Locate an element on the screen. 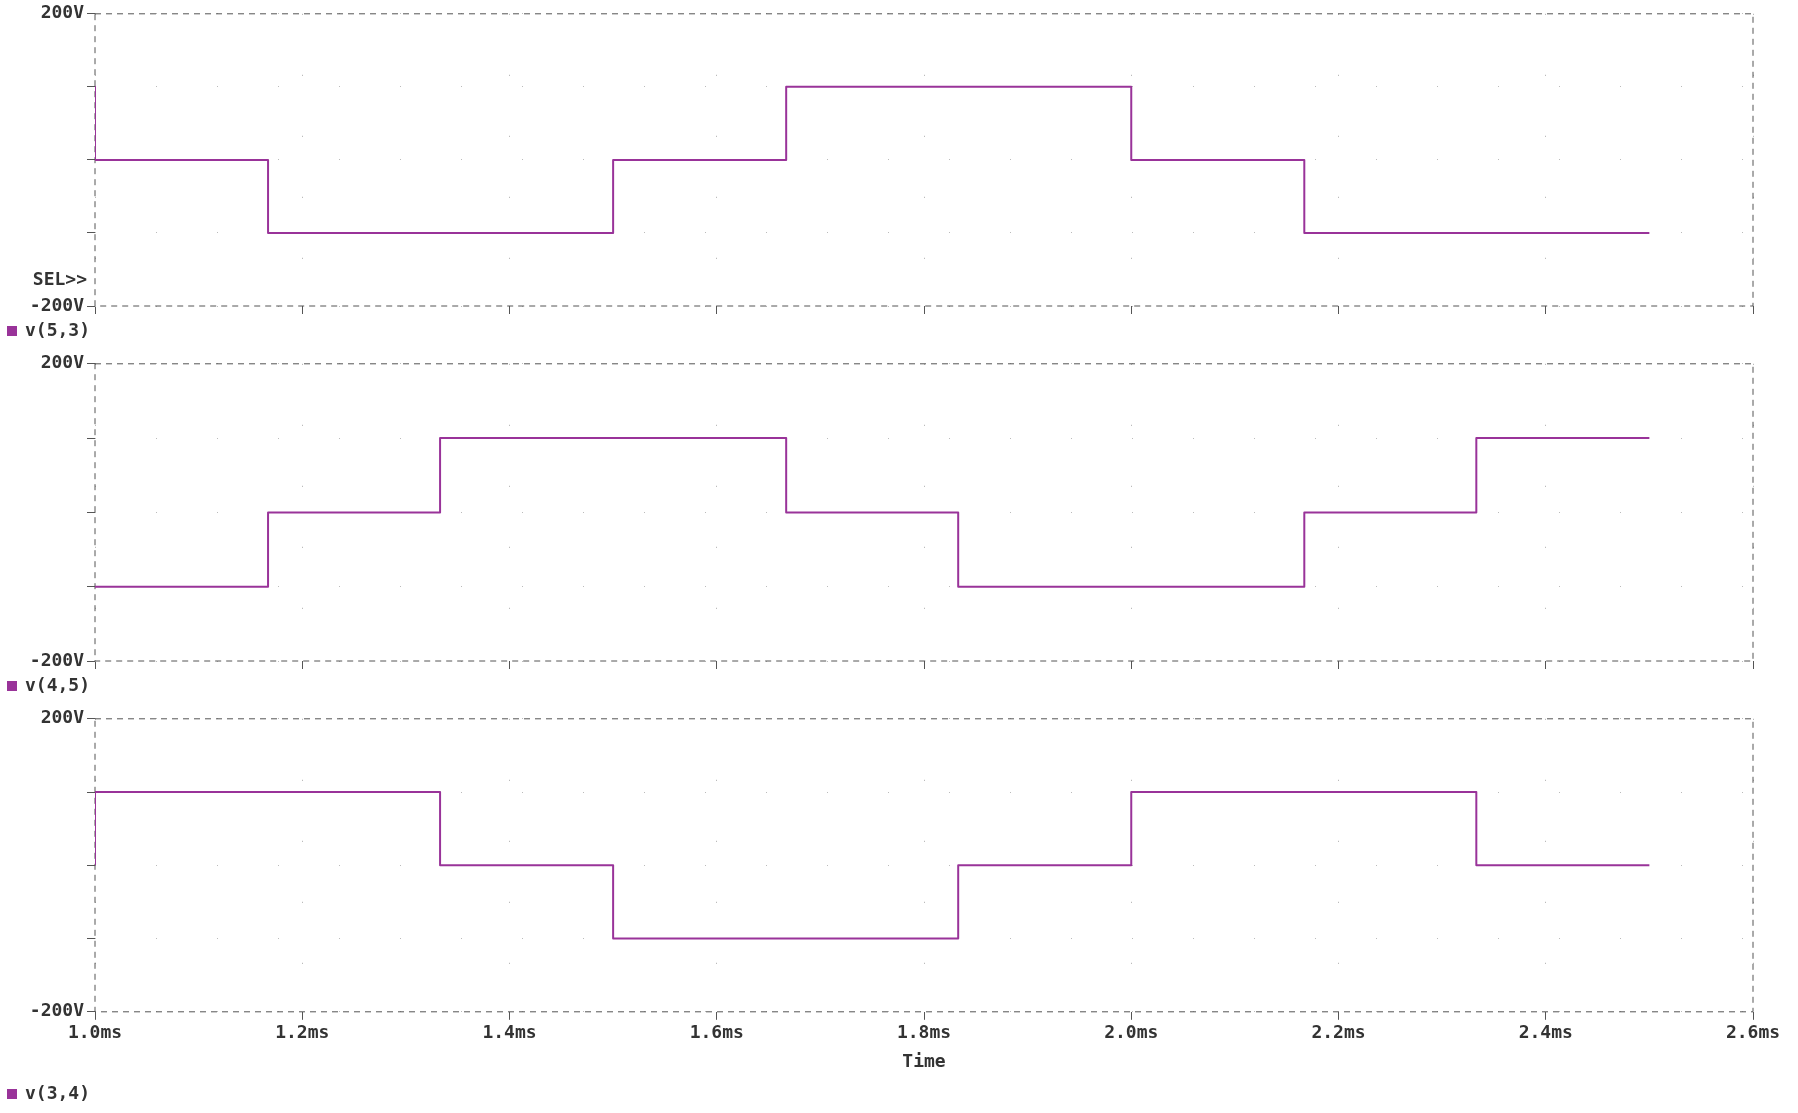  x-tick-label: 1.0ms is located at coordinates (95, 1032).